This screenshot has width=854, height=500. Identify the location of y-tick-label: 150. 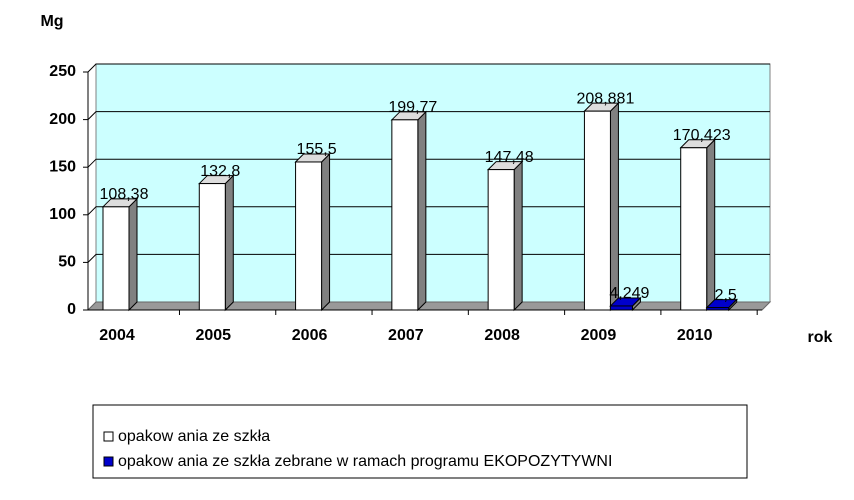
(62, 166).